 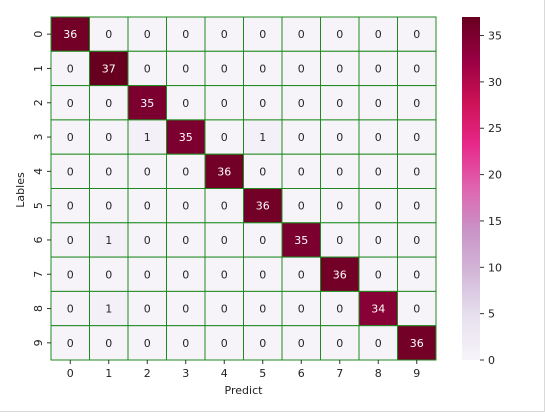 I want to click on cell-value-label: 37, so click(x=109, y=68).